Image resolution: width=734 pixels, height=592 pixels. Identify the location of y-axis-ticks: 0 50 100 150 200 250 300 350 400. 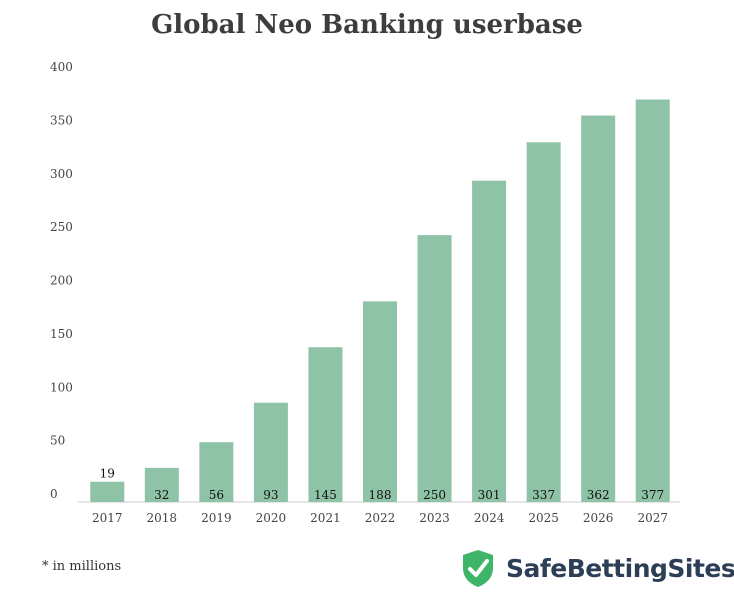
(61, 280).